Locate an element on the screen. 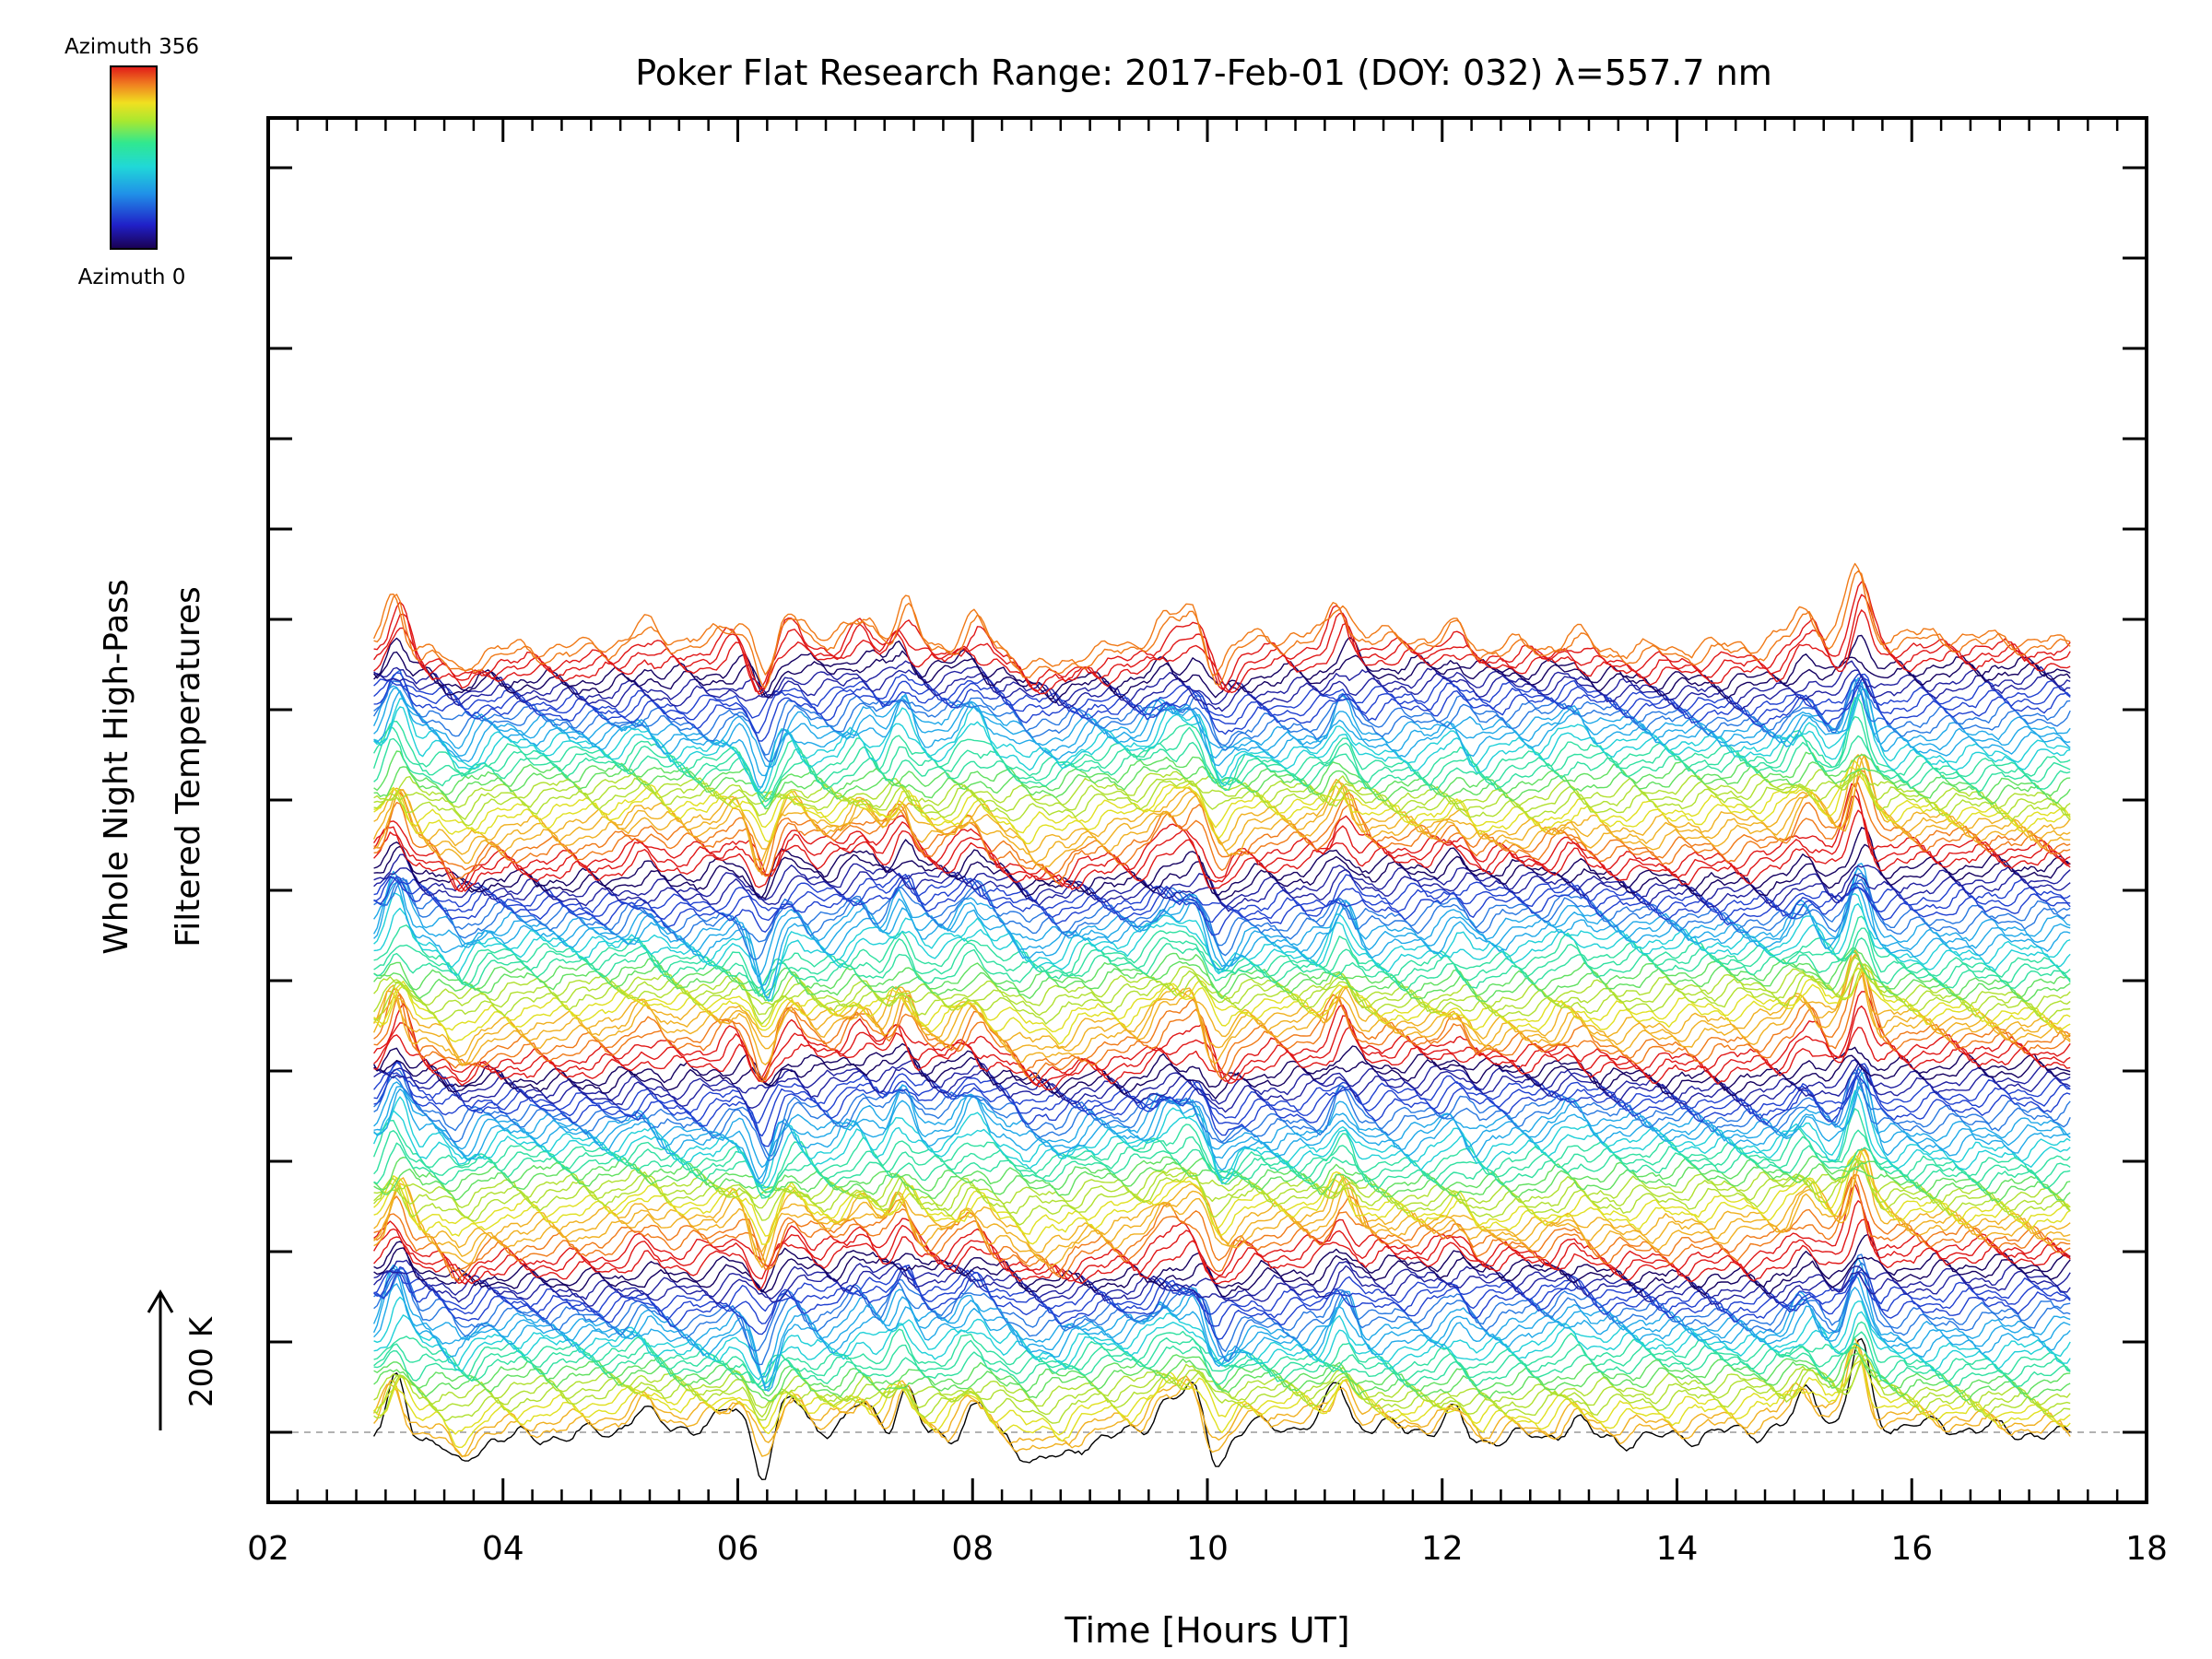 This screenshot has height=1659, width=2212. colorbar-bottom-label: Azimuth 0 is located at coordinates (132, 277).